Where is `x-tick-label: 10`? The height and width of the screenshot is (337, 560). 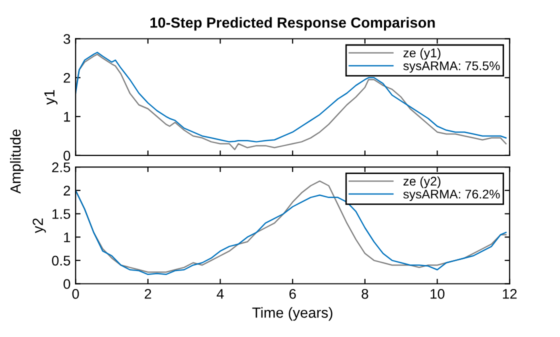 x-tick-label: 10 is located at coordinates (437, 293).